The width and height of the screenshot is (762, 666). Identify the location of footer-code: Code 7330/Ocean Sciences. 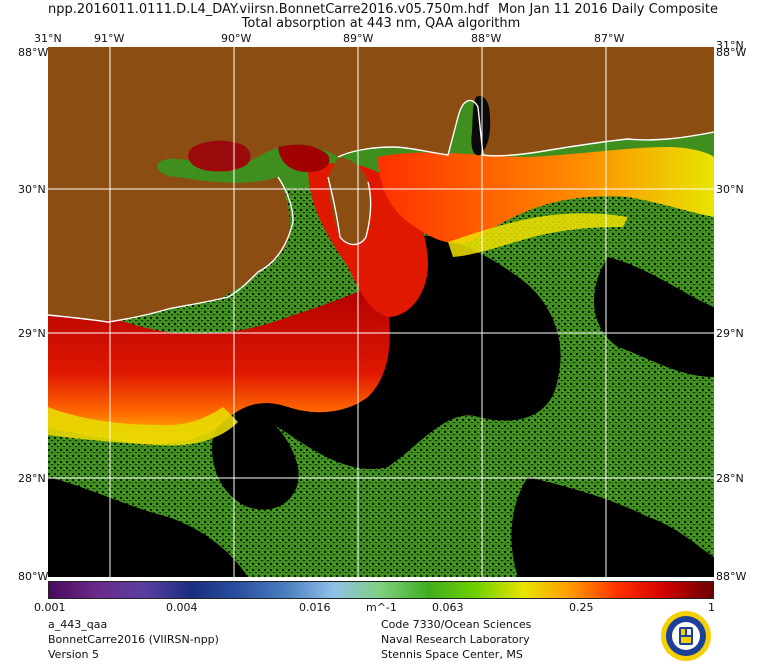
(456, 624).